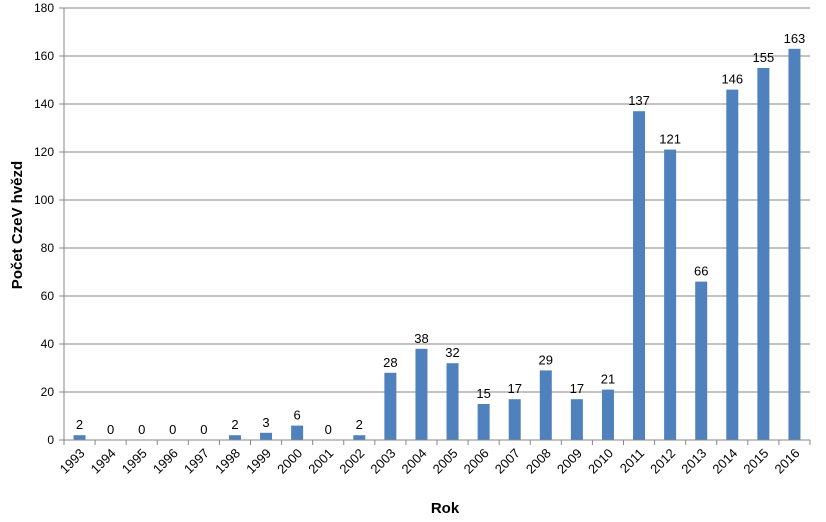 This screenshot has height=522, width=826. Describe the element at coordinates (265, 422) in the screenshot. I see `data-label-1999: 3` at that location.